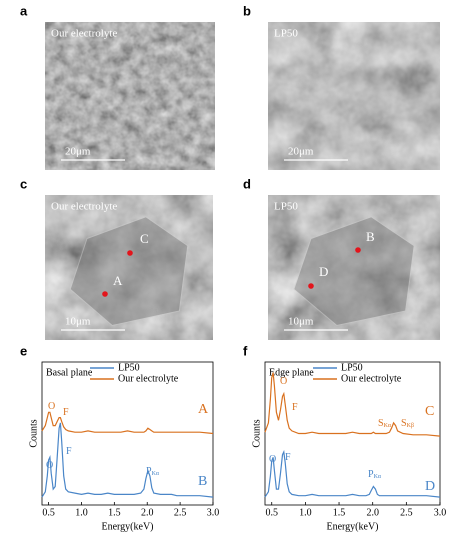 This screenshot has height=539, width=474. I want to click on peak-label-main: A, so click(203, 409).